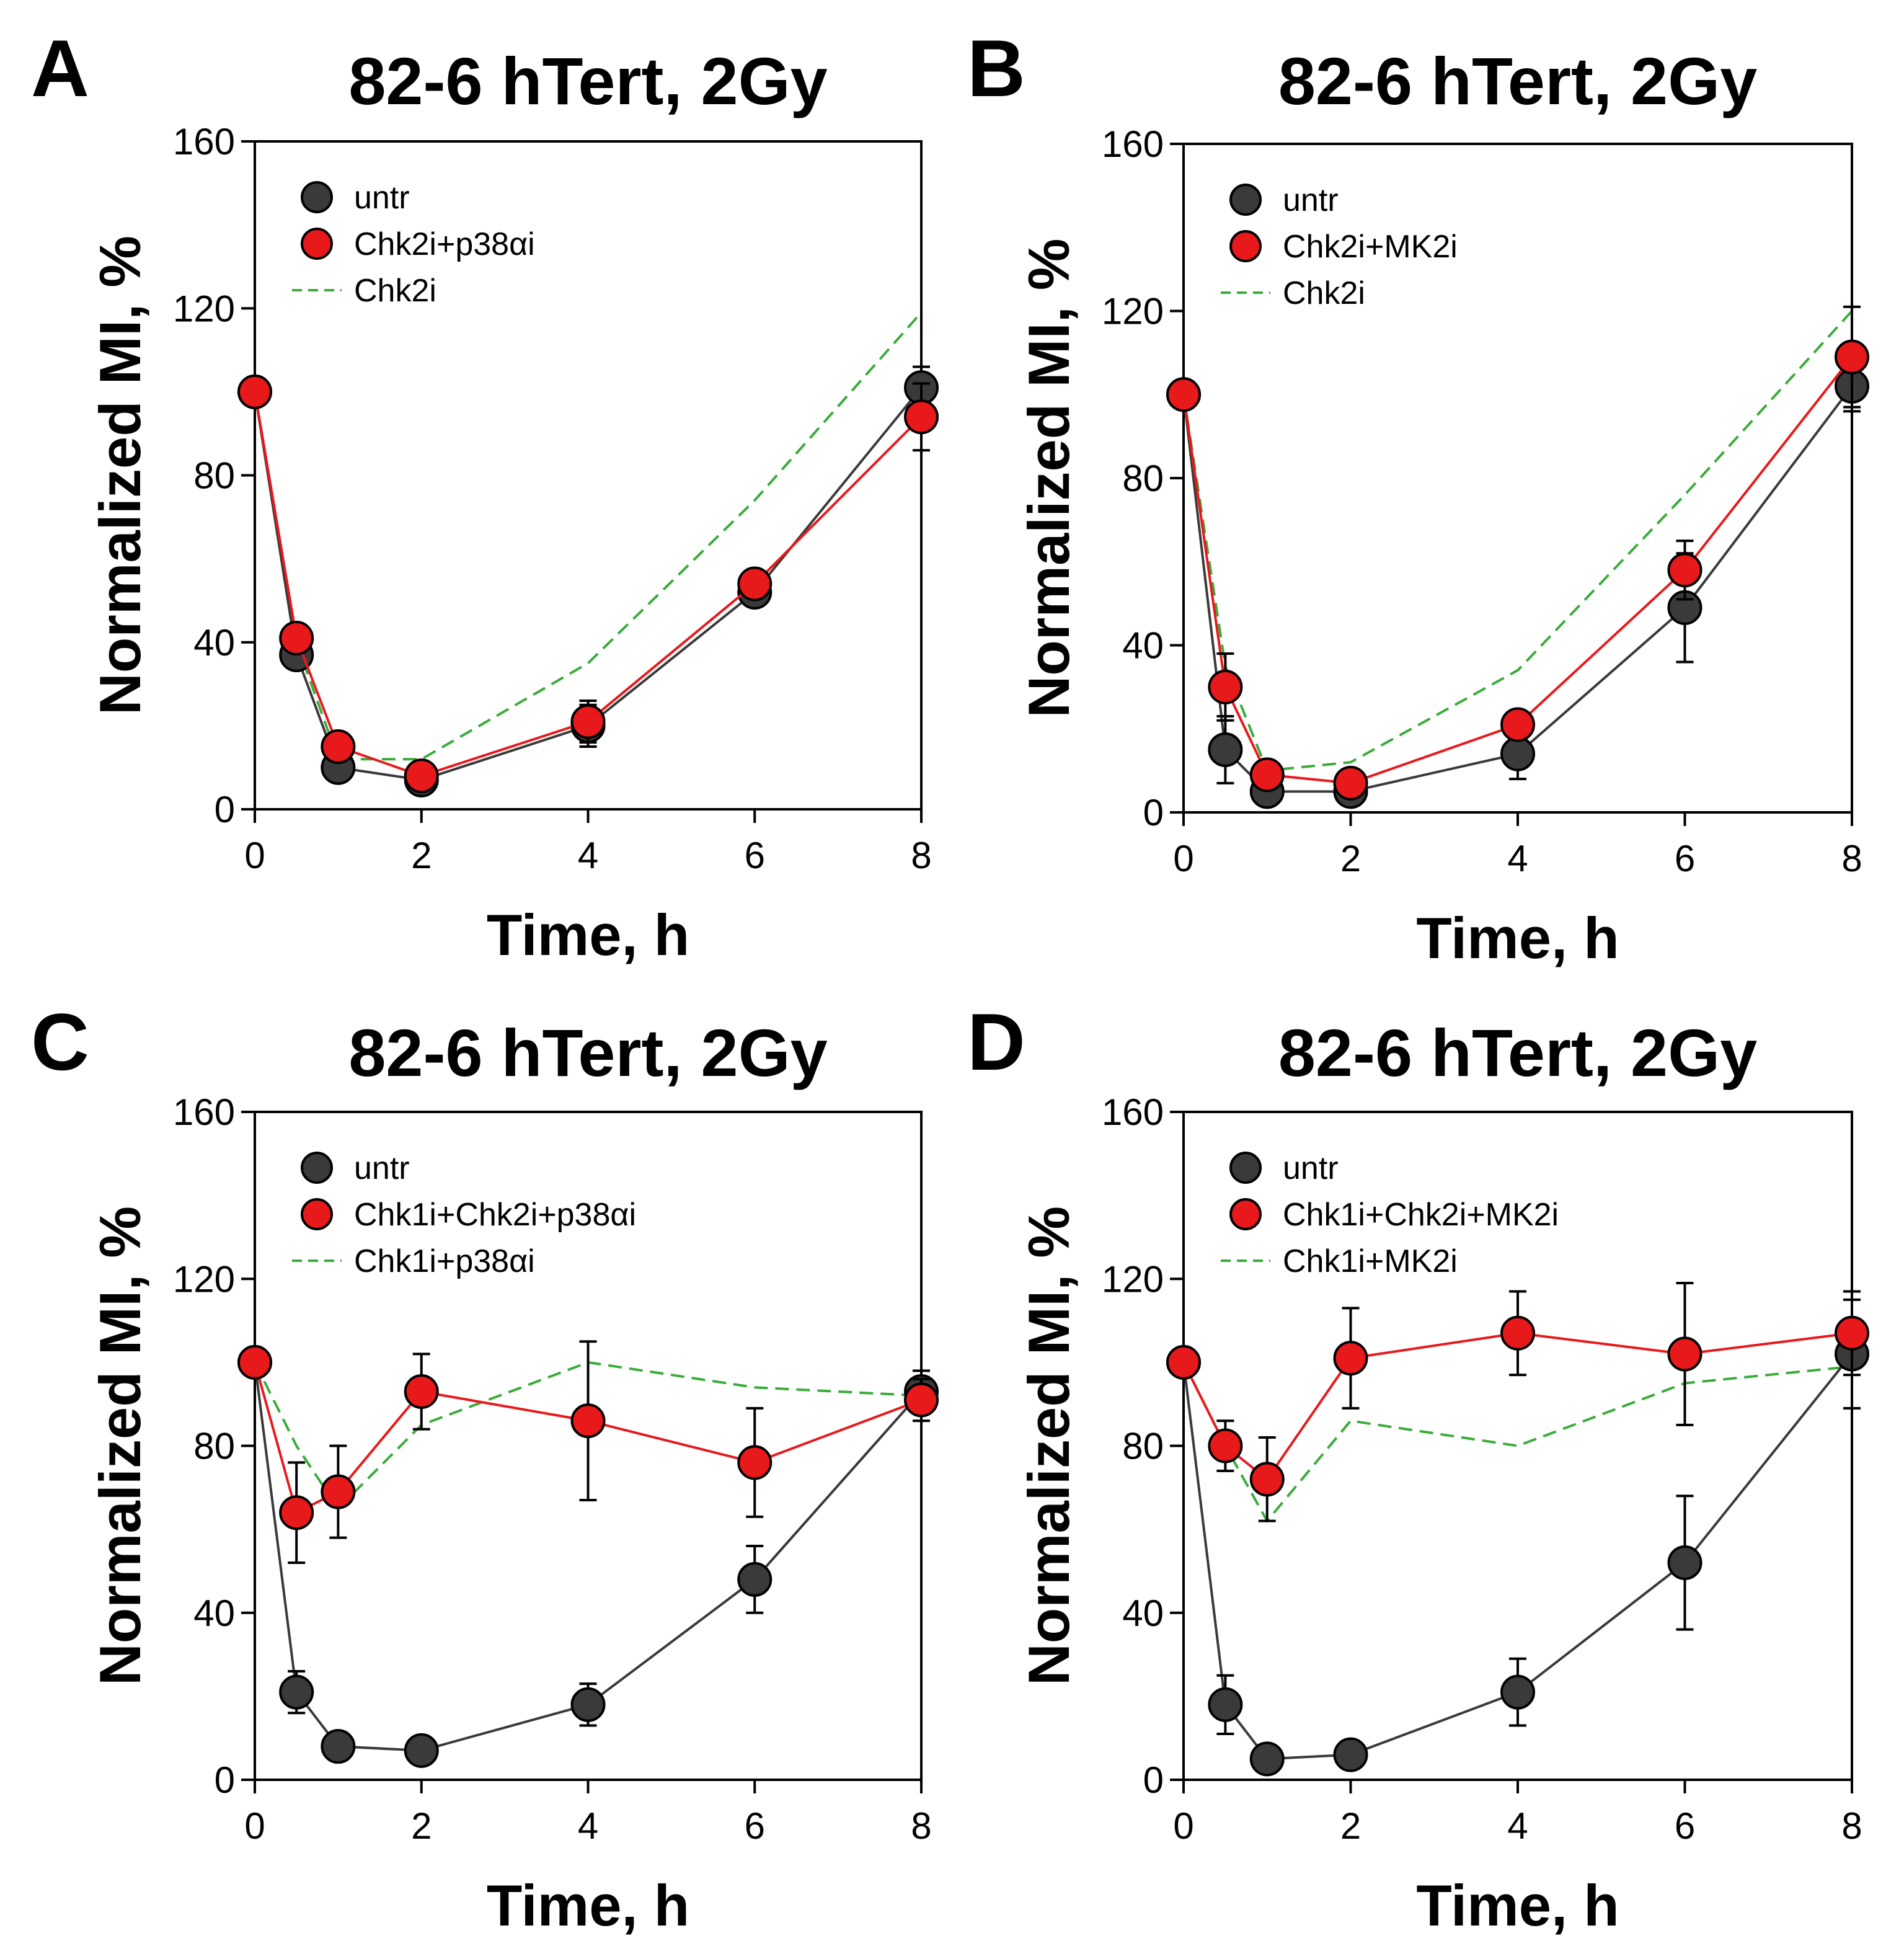 The image size is (1904, 1959). I want to click on legend: untr Chk2i+MK2i Chk2i, so click(1340, 247).